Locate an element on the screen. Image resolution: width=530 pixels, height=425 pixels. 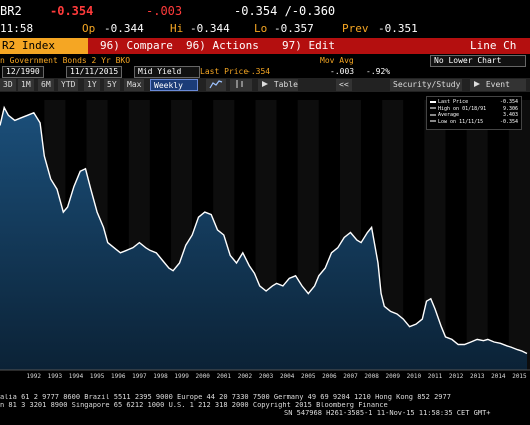
security-study-button: Security/Study is located at coordinates (426, 85).